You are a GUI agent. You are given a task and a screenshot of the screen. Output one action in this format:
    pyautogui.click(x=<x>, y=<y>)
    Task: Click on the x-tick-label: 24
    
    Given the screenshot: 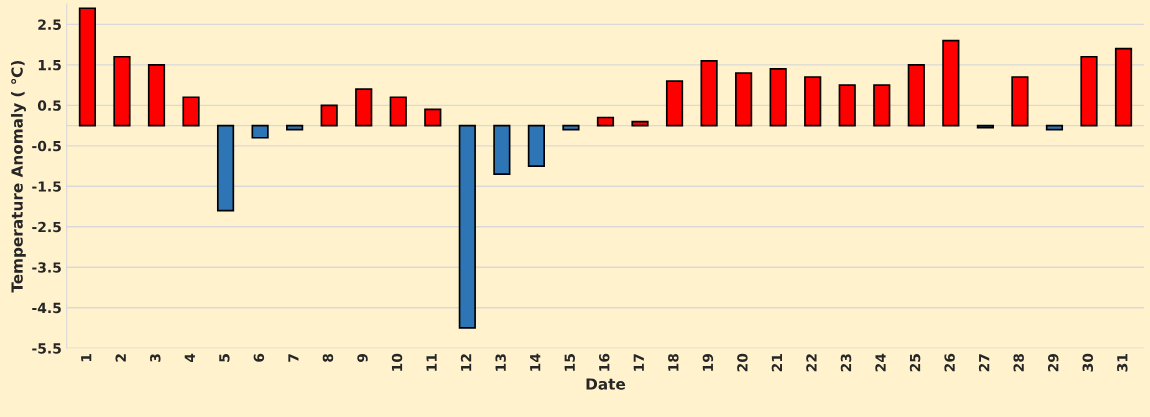 What is the action you would take?
    pyautogui.click(x=880, y=362)
    